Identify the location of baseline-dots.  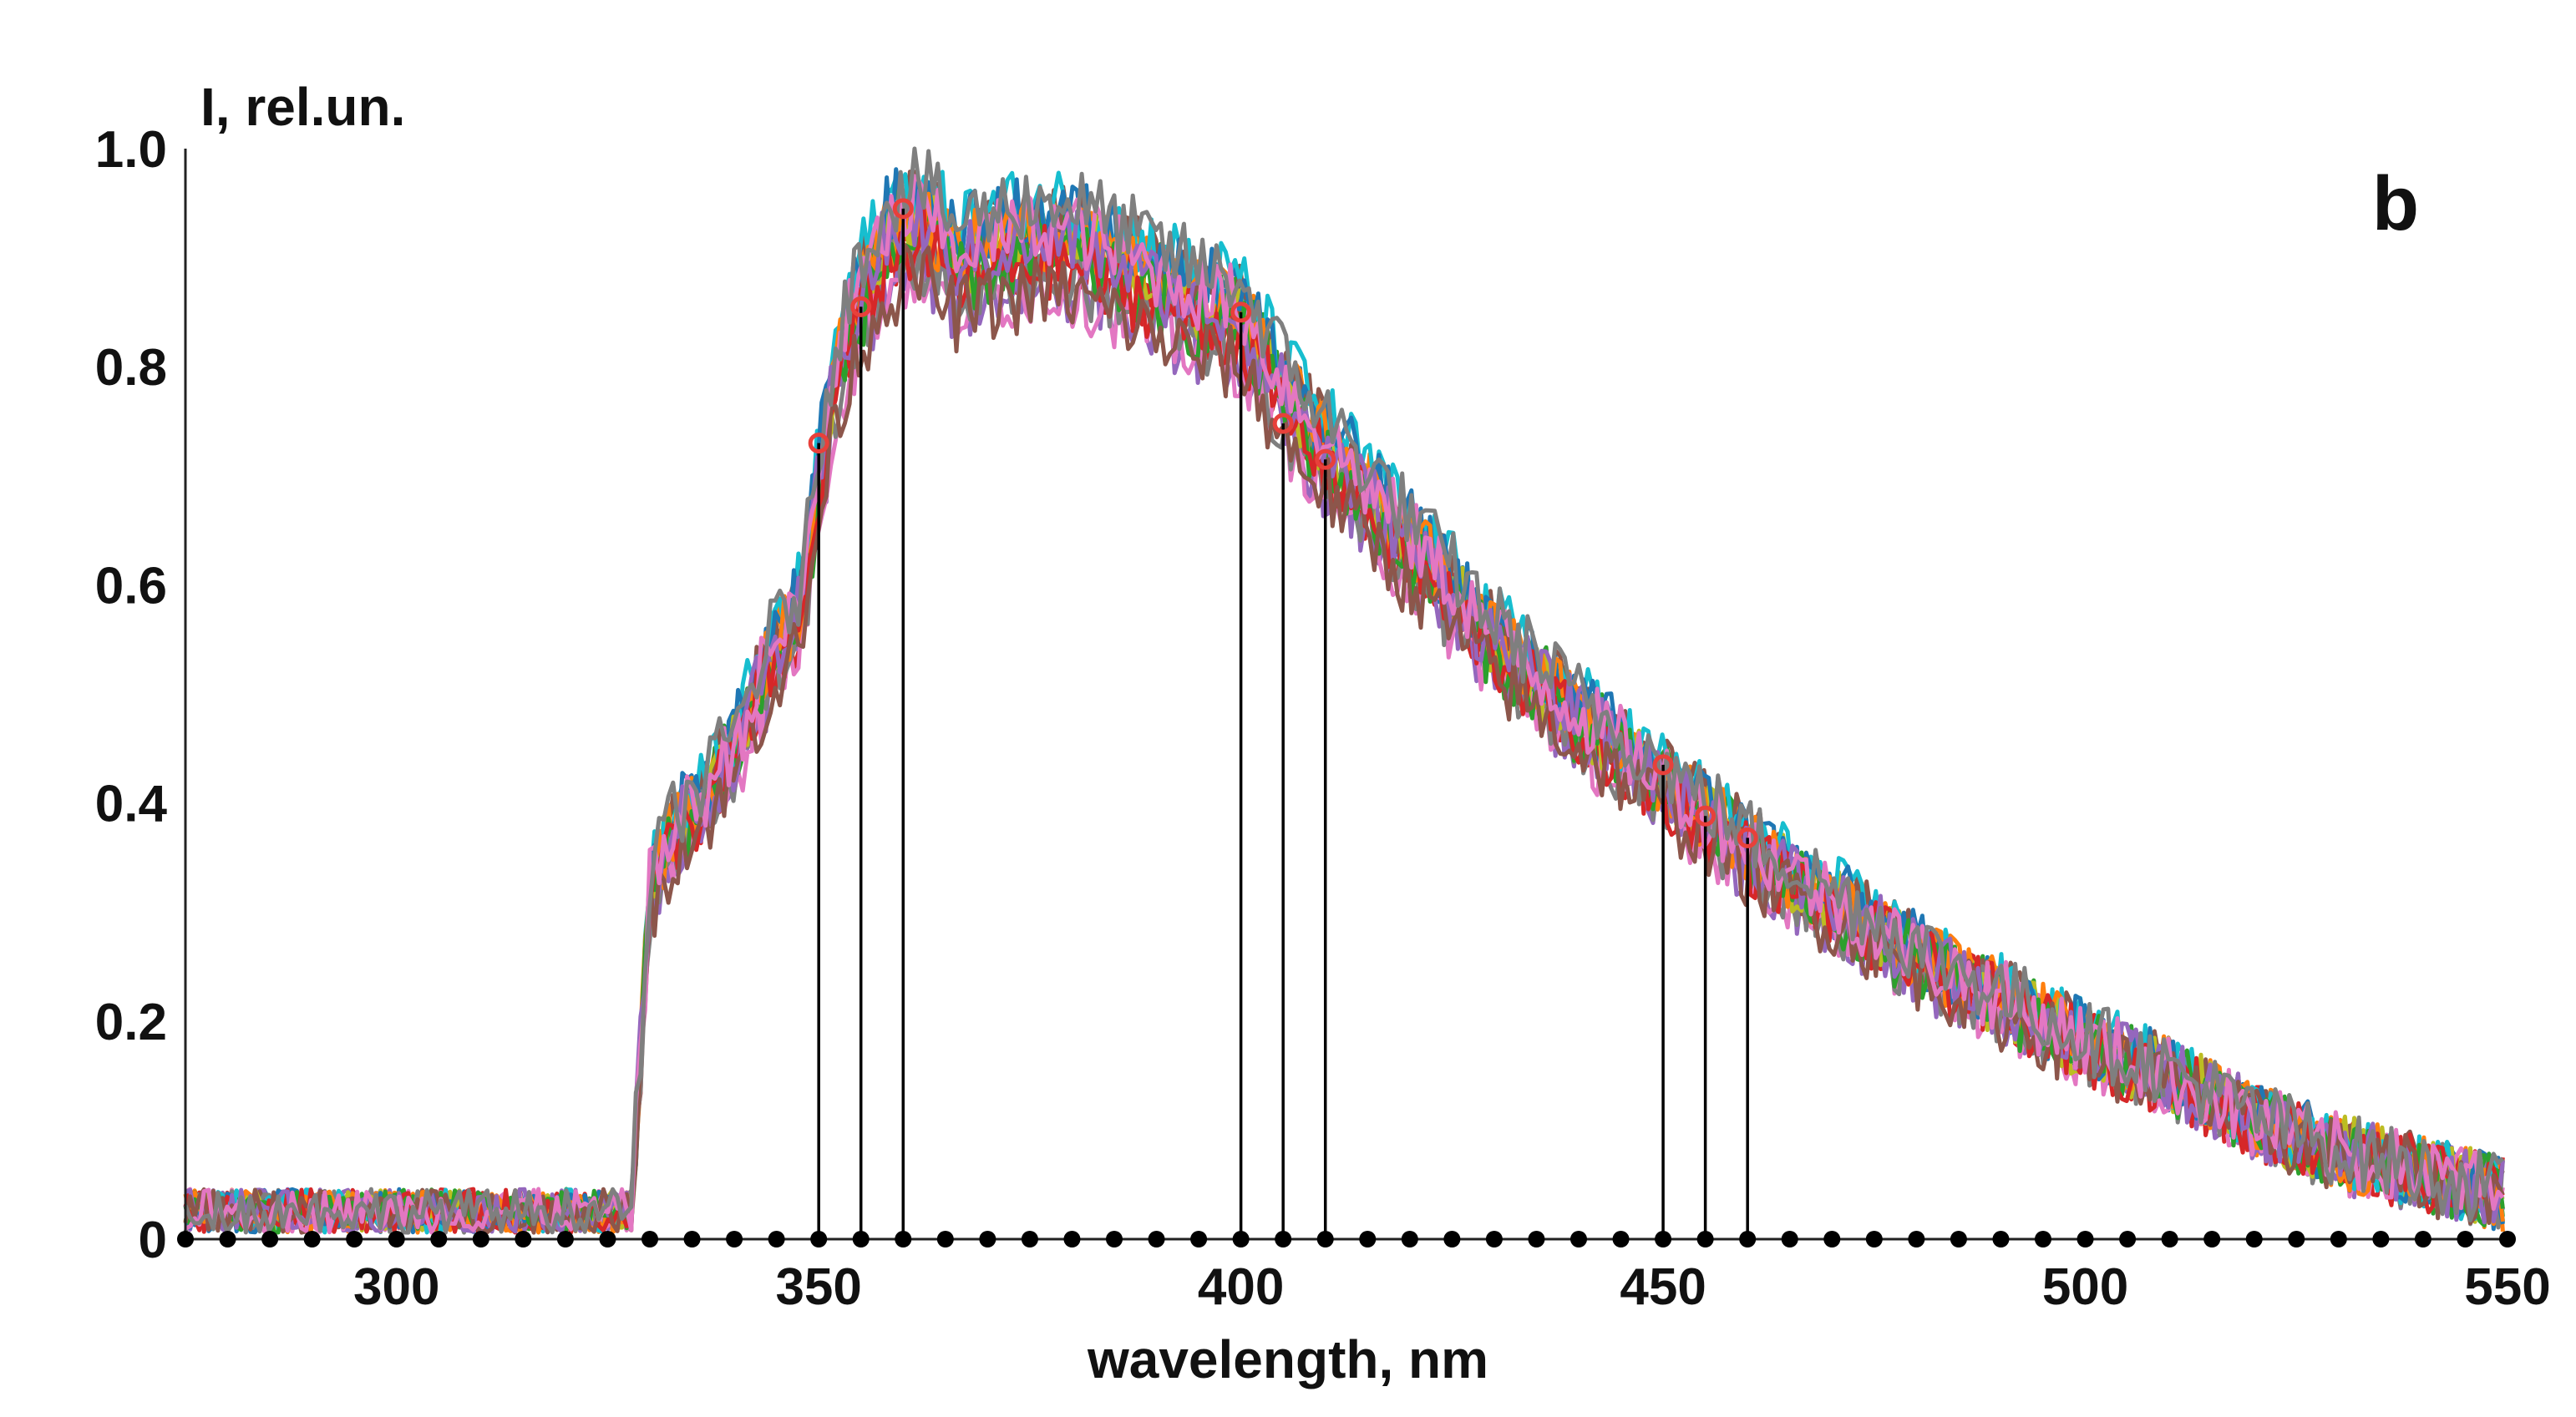
(1346, 1239).